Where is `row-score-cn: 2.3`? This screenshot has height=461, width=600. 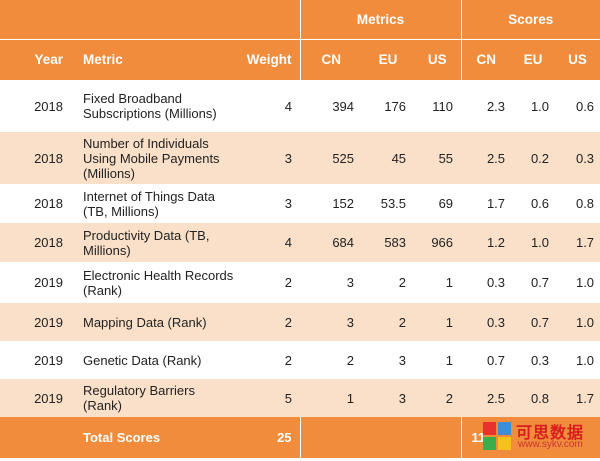 row-score-cn: 2.3 is located at coordinates (486, 106).